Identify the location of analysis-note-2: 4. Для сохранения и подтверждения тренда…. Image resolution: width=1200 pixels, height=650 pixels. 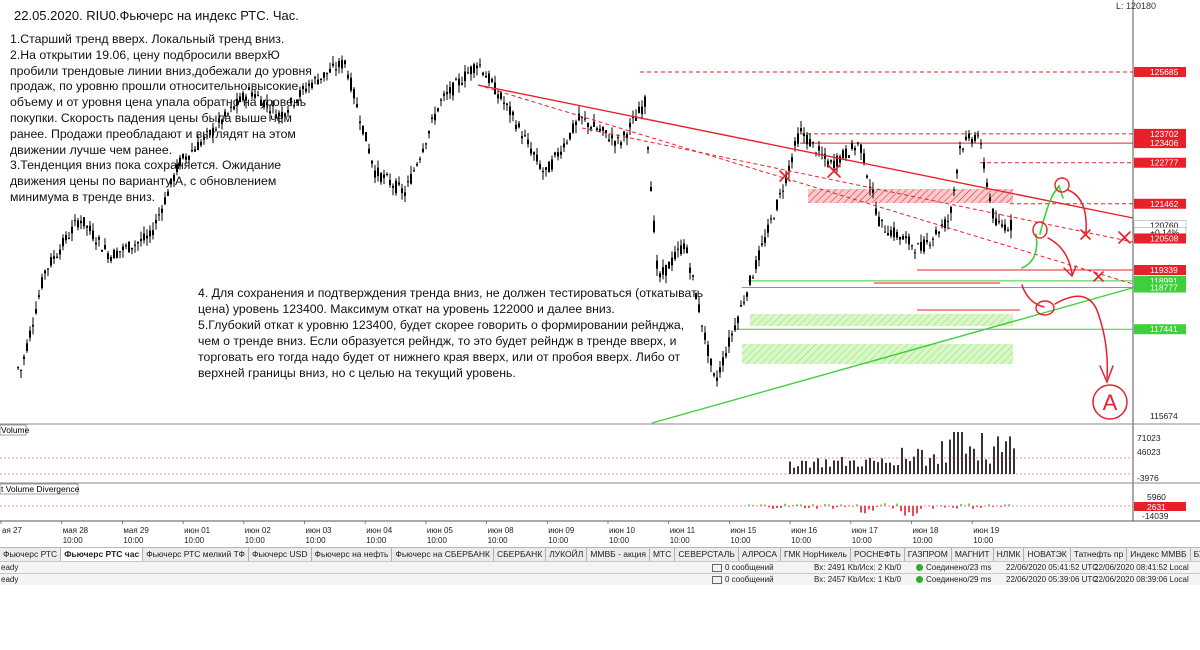
(450, 333).